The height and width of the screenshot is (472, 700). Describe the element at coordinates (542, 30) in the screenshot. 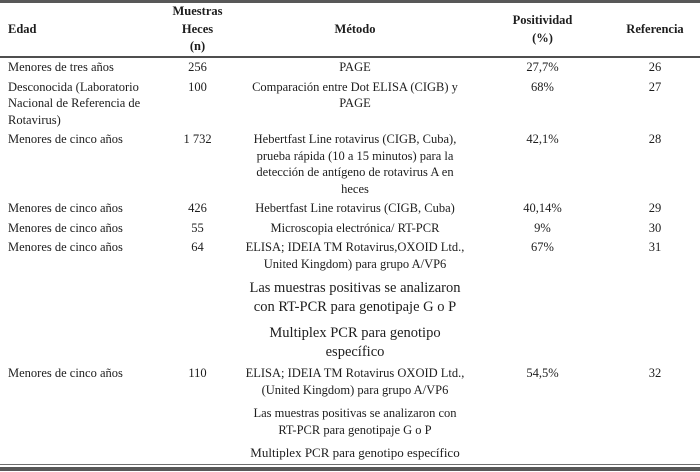

I see `column-header-positividad: Positividad (%)` at that location.